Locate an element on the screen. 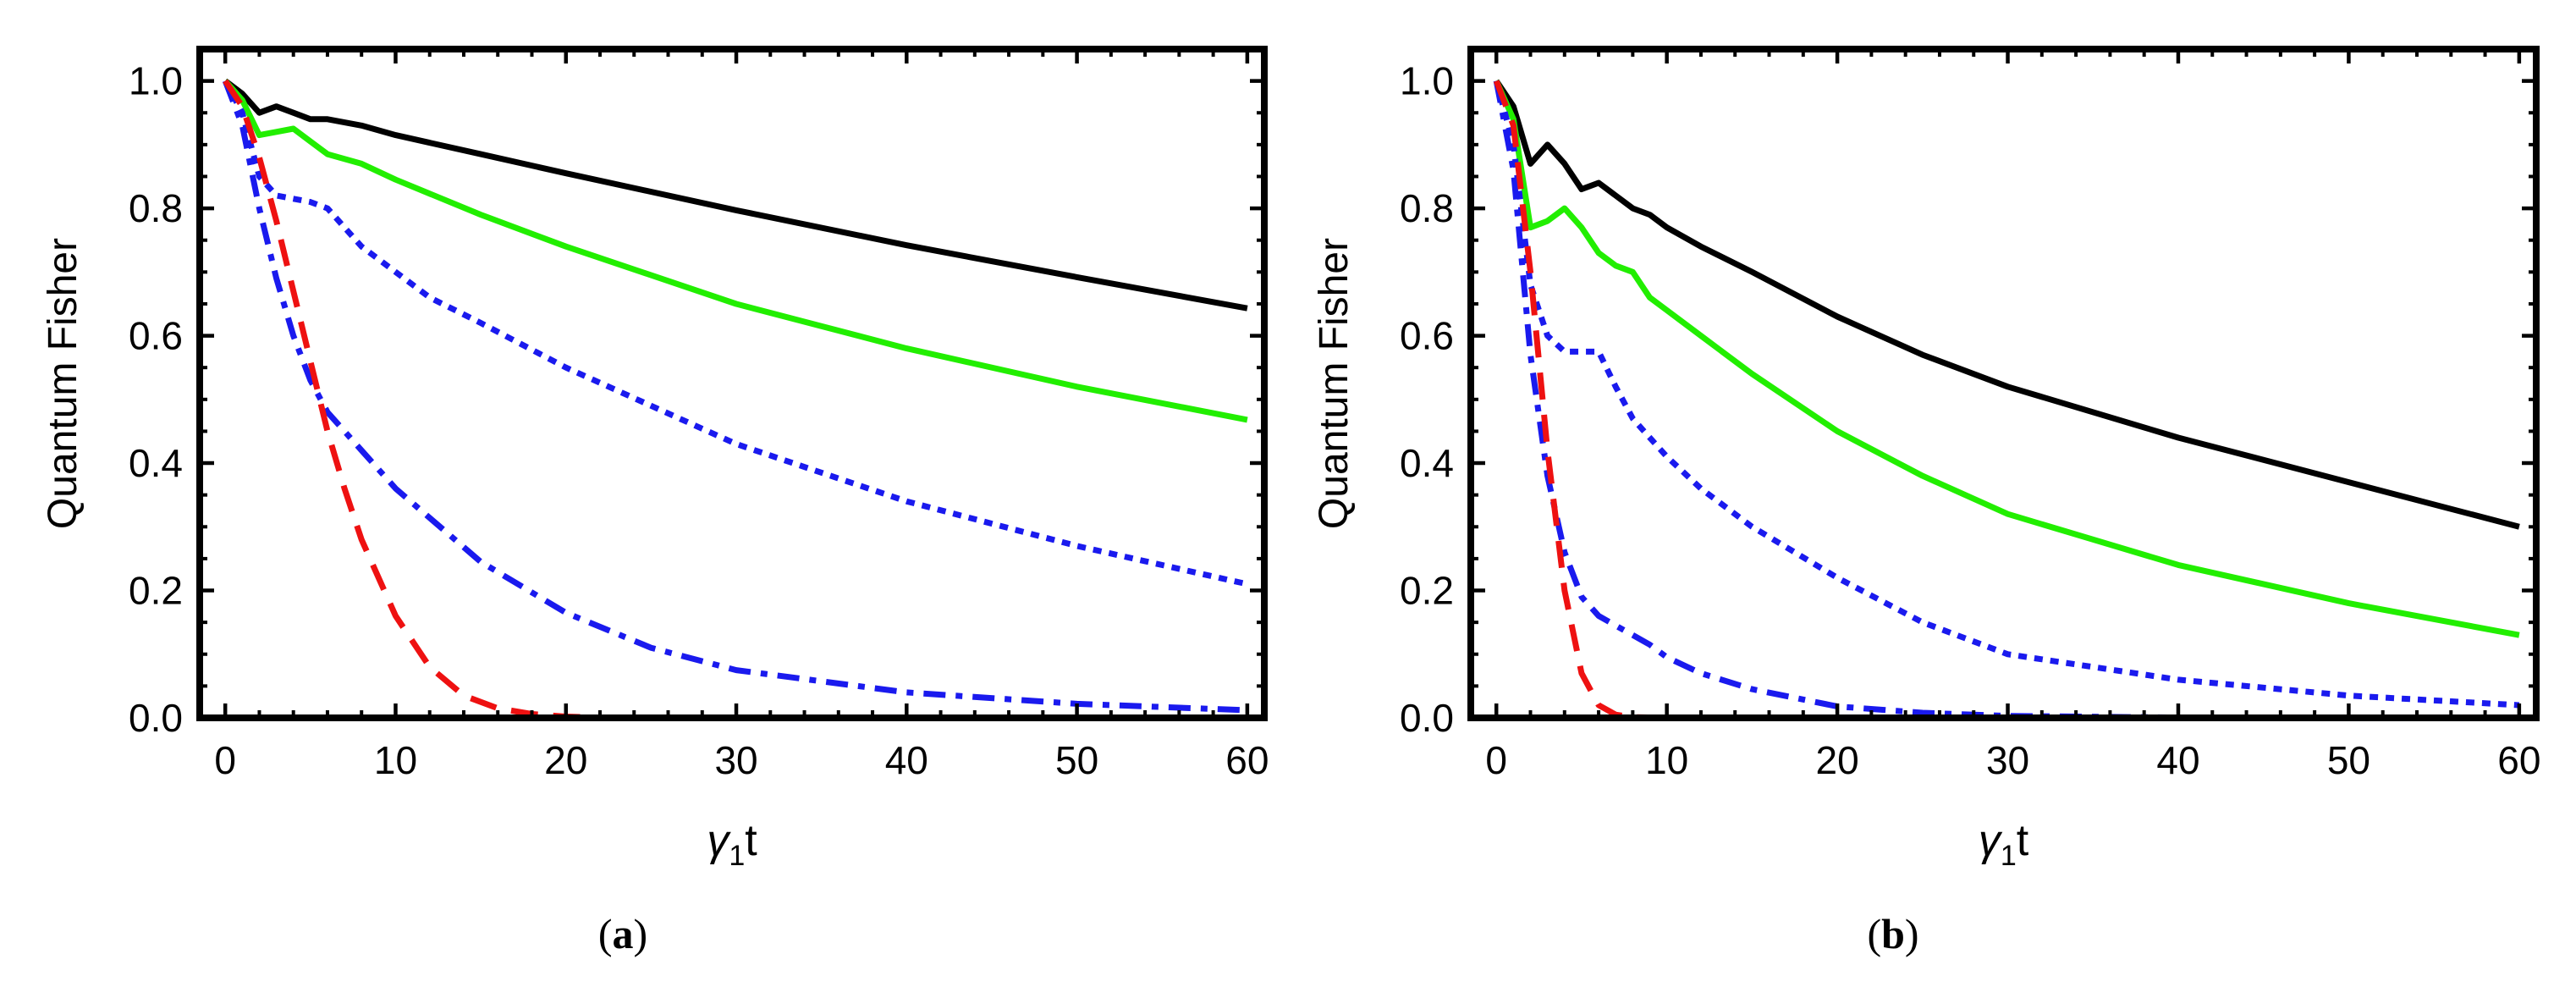 The width and height of the screenshot is (2576, 1004). panel-label-letter: a is located at coordinates (623, 934).